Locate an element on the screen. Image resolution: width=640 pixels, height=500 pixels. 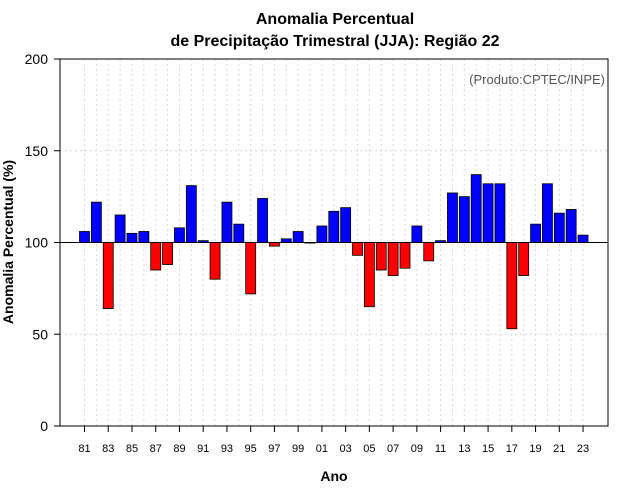
bar-1984 is located at coordinates (120, 228).